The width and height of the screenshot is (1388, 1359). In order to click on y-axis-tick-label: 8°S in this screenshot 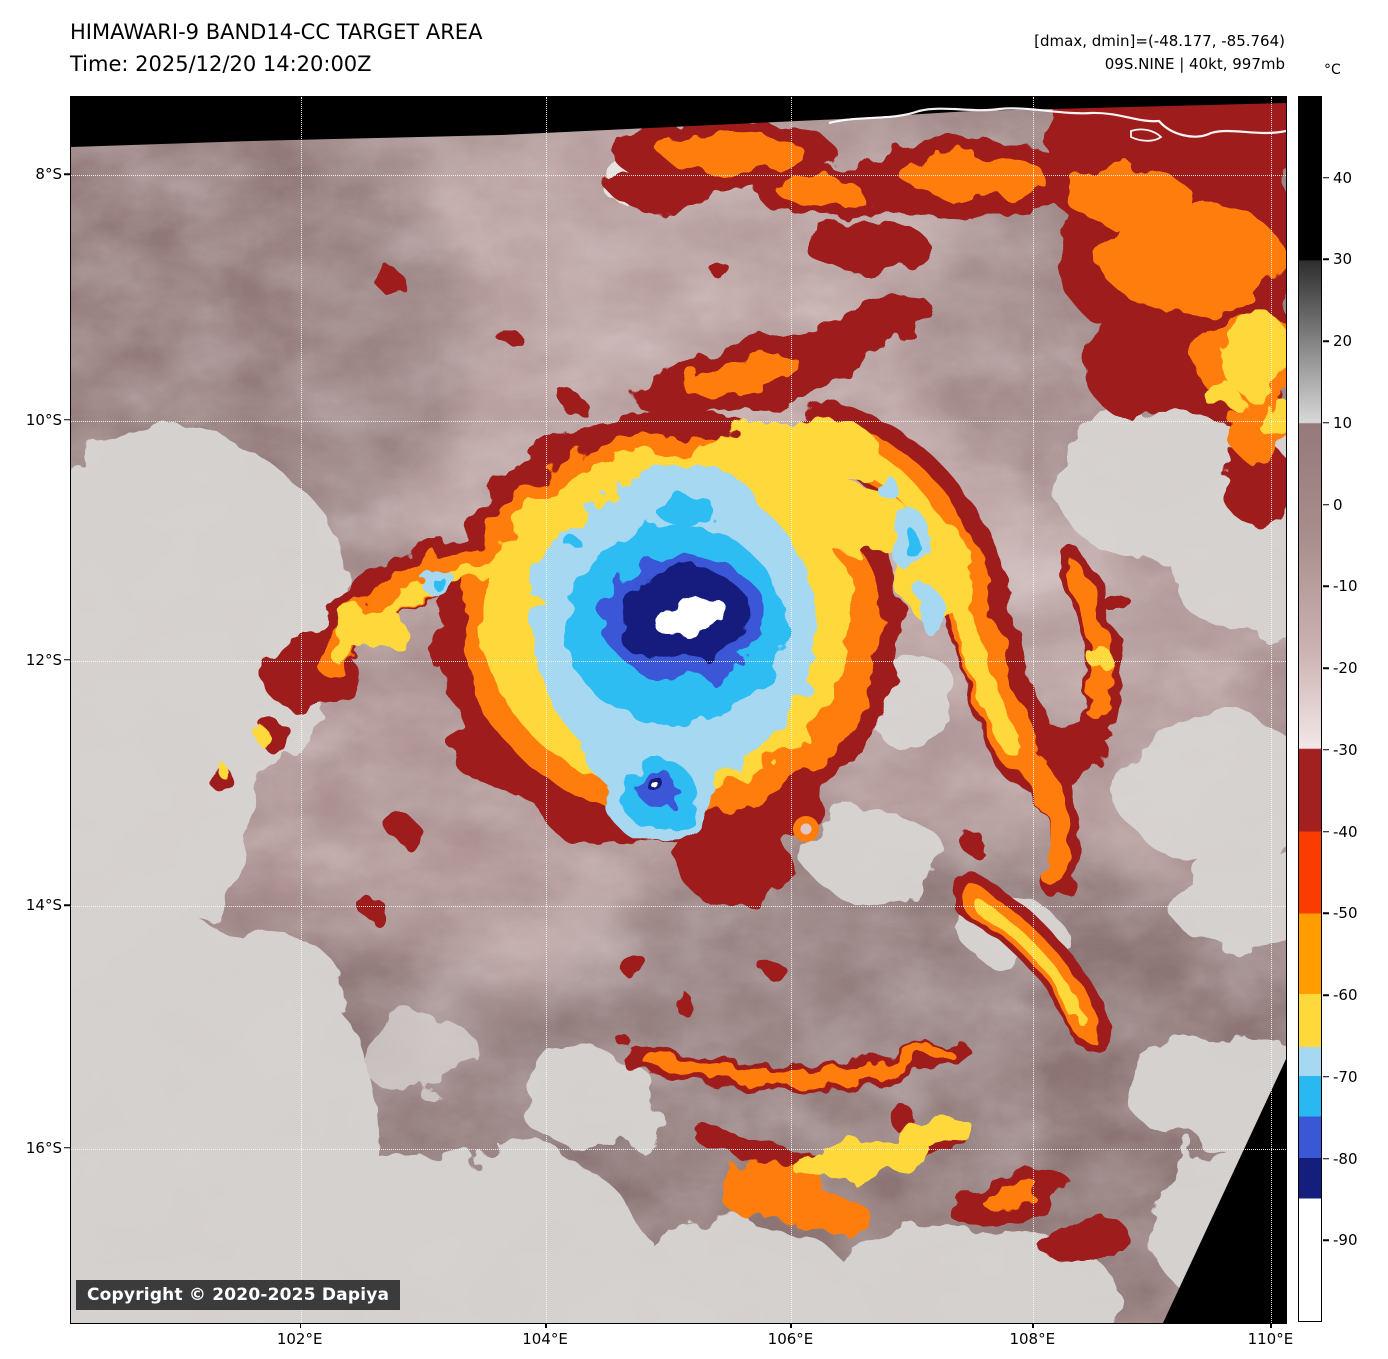, I will do `click(48, 174)`.